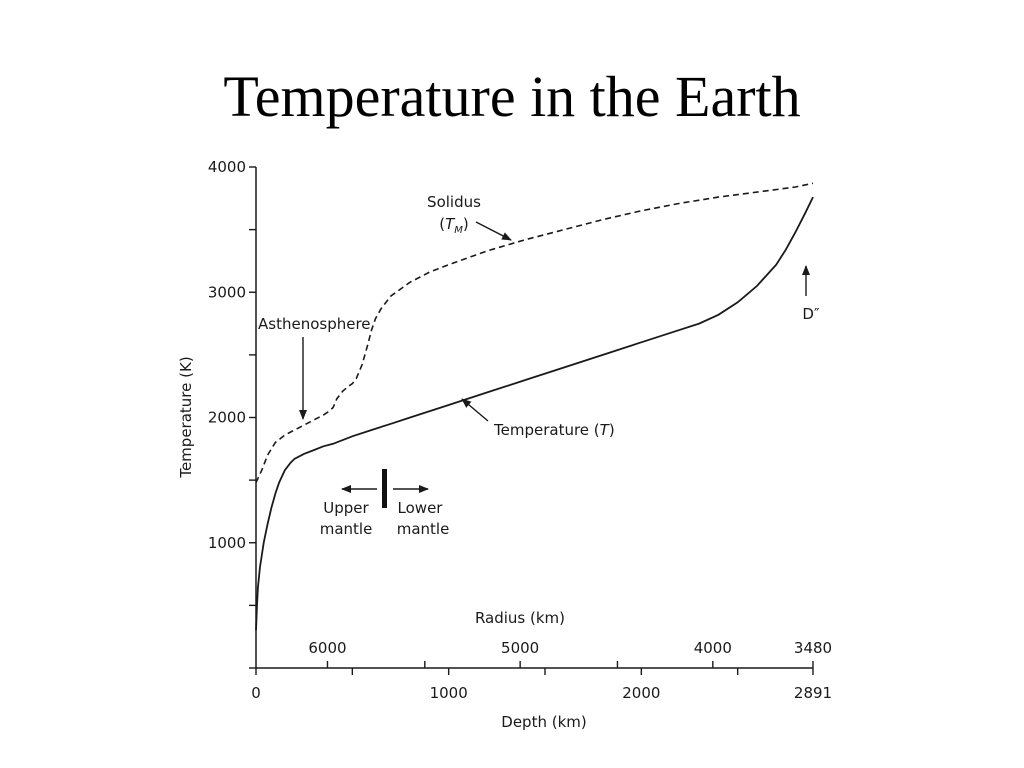 Image resolution: width=1024 pixels, height=768 pixels. Describe the element at coordinates (227, 292) in the screenshot. I see `y-tick-label: 3000` at that location.